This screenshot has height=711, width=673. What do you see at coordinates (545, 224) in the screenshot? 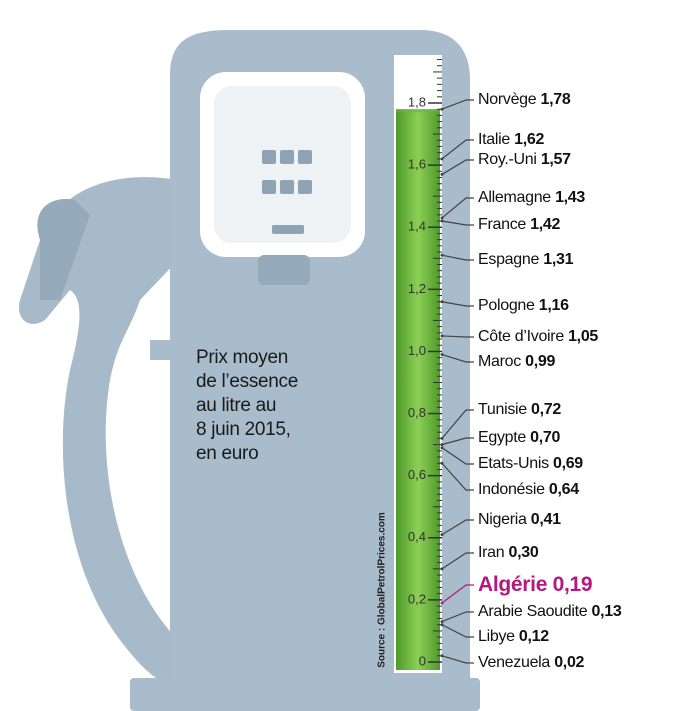
I see `value-label: 1,42` at bounding box center [545, 224].